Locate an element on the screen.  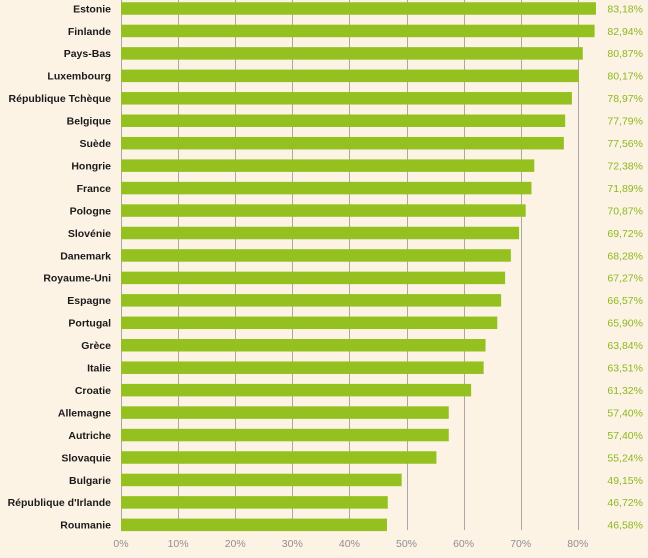
value-label: 55,24% is located at coordinates (625, 458).